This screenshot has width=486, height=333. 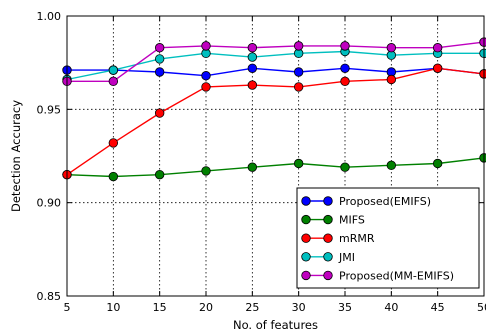 What do you see at coordinates (396, 275) in the screenshot?
I see `legend-label: Proposed(MM-EMIFS)` at bounding box center [396, 275].